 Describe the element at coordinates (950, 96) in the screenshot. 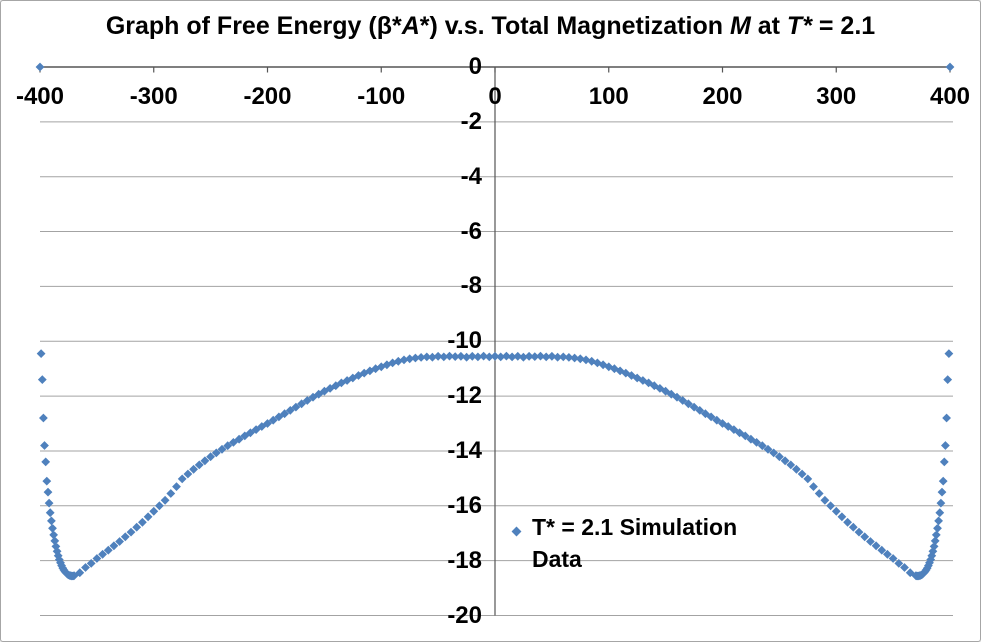

I see `x-tick-label: 400` at that location.